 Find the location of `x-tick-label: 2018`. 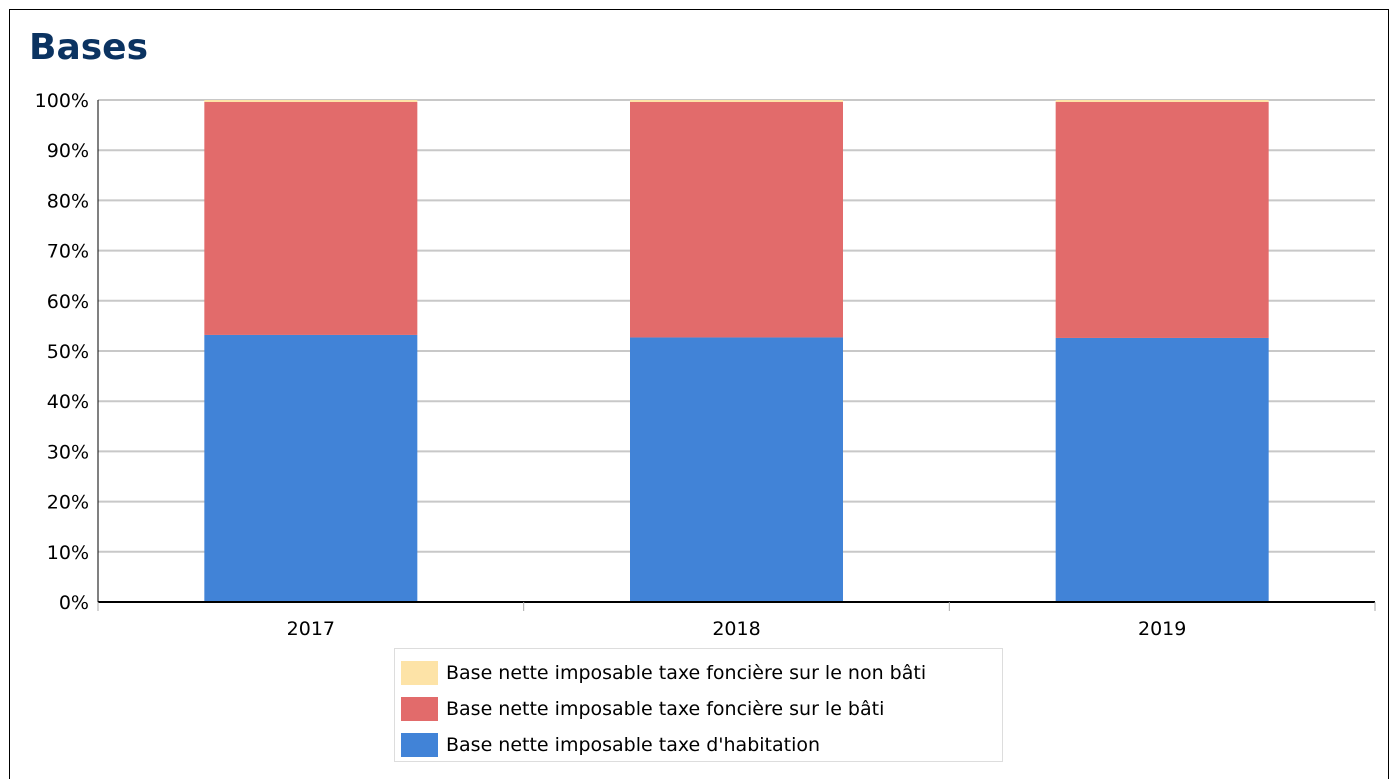

x-tick-label: 2018 is located at coordinates (736, 629).